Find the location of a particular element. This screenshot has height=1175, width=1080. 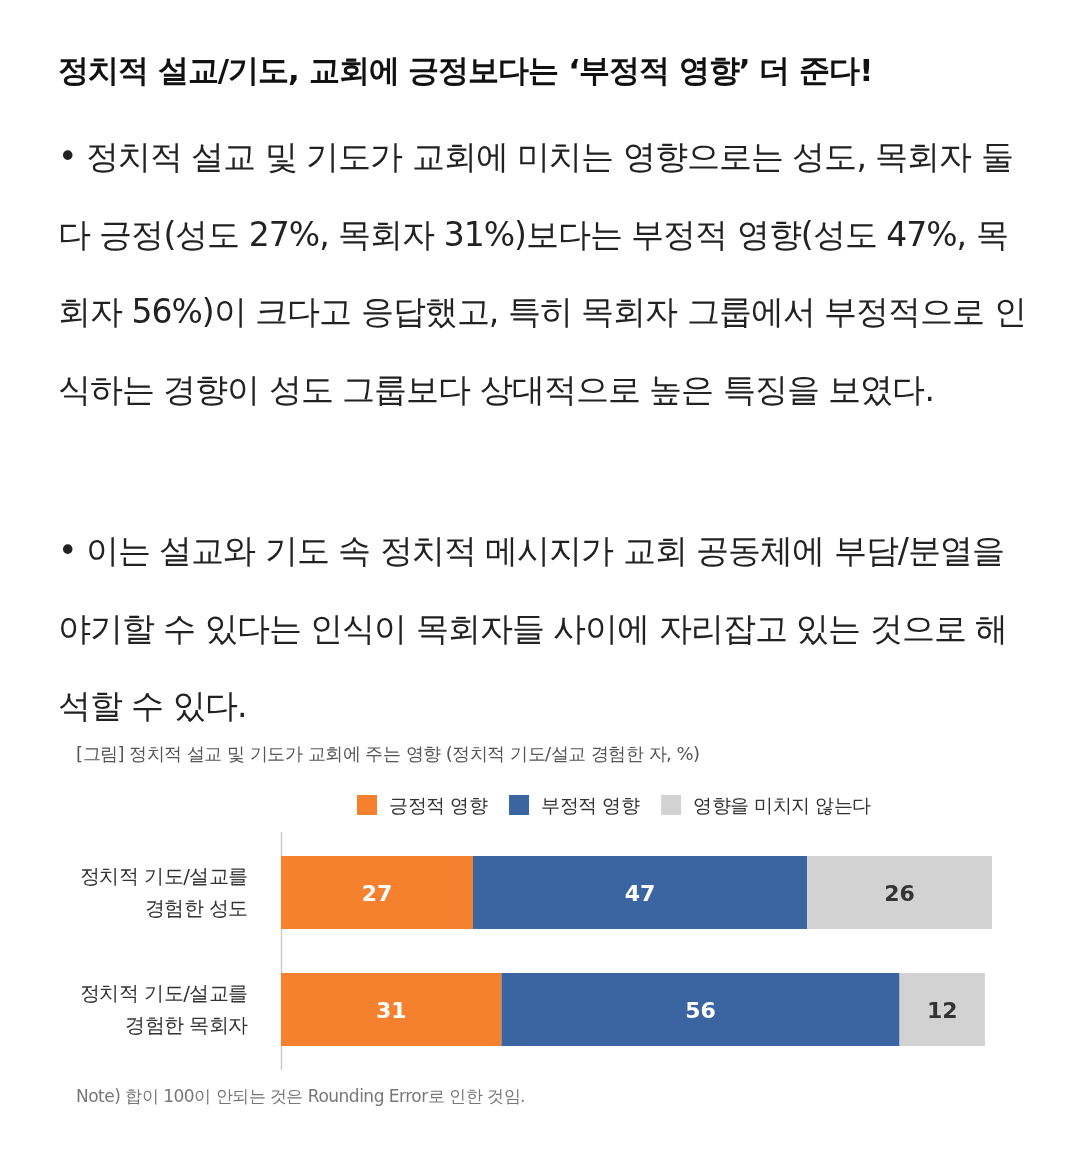

chart-title: 정치적 설교/기도, 교회에 긍정보다는 ‘부정적 영향’ 더 준다! is located at coordinates (466, 70).